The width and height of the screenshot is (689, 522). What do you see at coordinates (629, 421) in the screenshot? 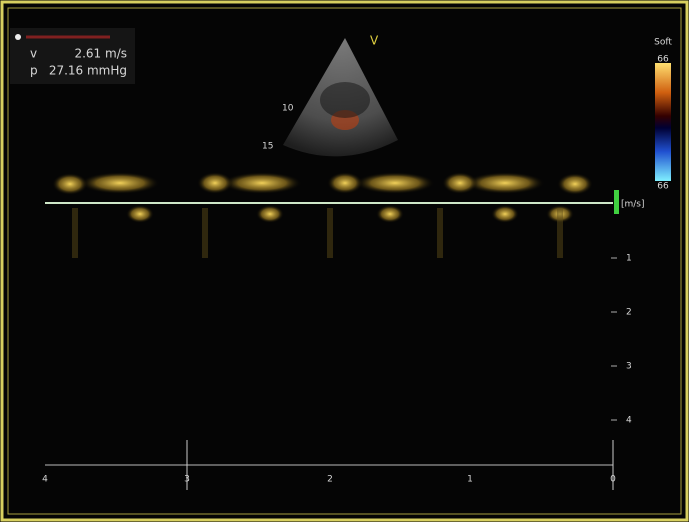
I see `velocity-label: 4` at bounding box center [629, 421].